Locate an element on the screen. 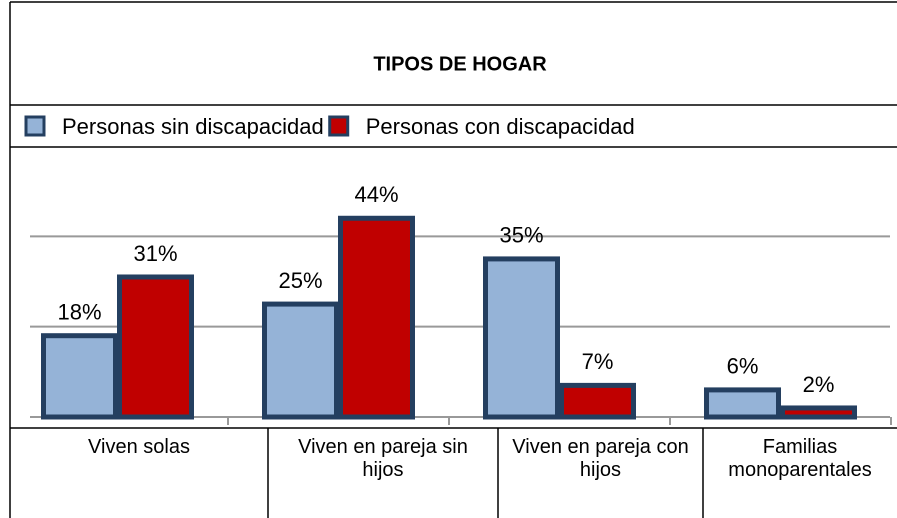  value-label: 18% is located at coordinates (79, 312).